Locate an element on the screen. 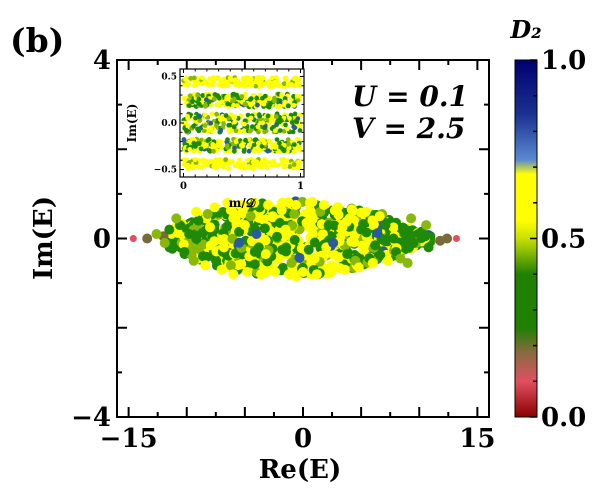 The width and height of the screenshot is (600, 500). colorbar-ticks is located at coordinates (533, 238).